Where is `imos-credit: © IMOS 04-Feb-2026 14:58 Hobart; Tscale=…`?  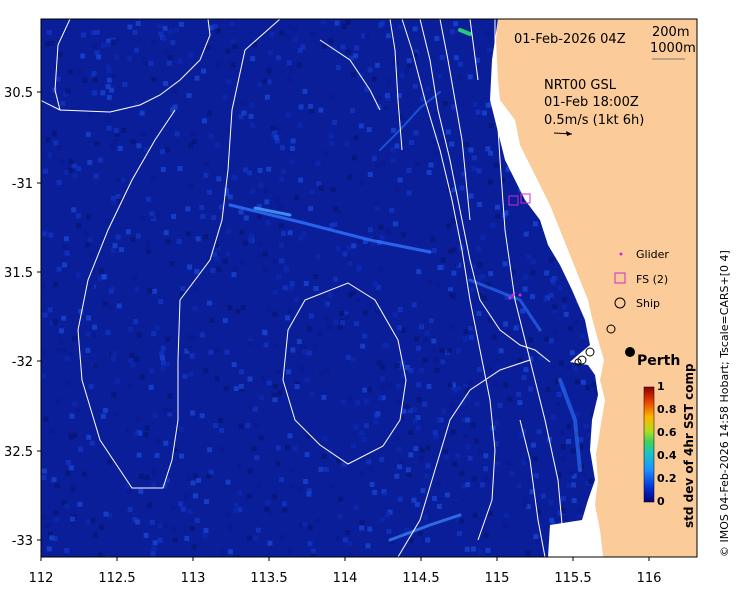 imos-credit: © IMOS 04-Feb-2026 14:58 Hobart; Tscale=… is located at coordinates (724, 403).